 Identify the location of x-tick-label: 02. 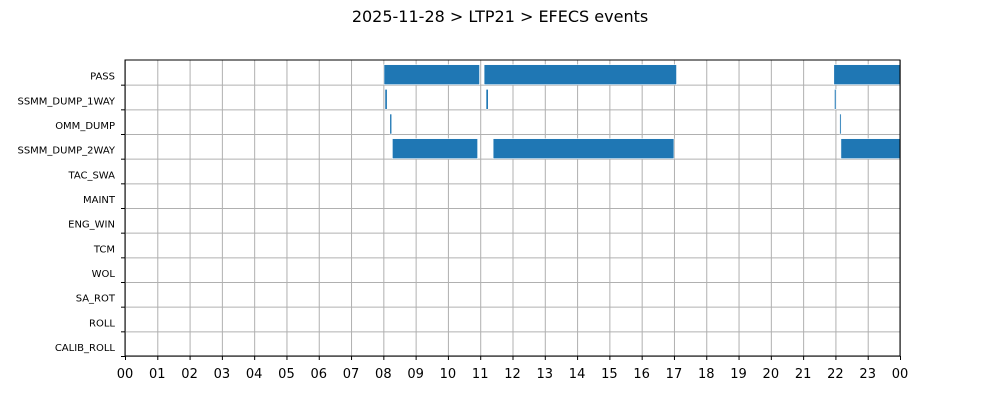
(189, 374).